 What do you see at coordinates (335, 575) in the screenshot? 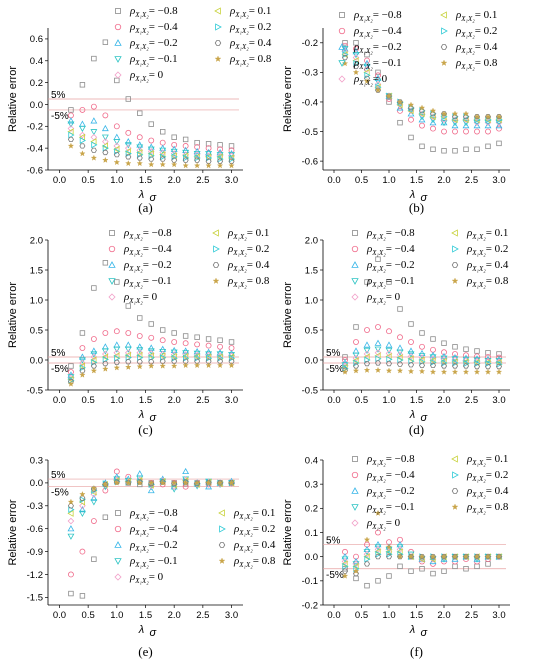
I see `ref-label-lower: -5%` at bounding box center [335, 575].